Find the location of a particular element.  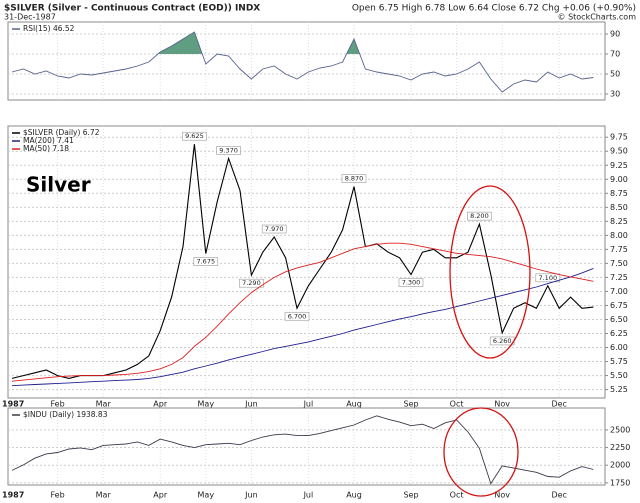

value-label: 7.290 is located at coordinates (251, 283).